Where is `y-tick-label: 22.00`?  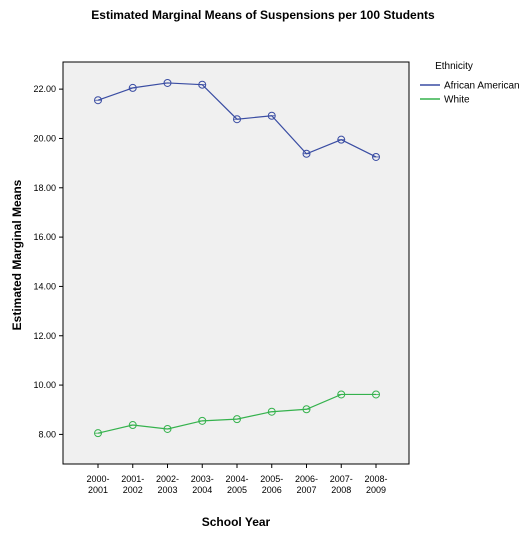
y-tick-label: 22.00 is located at coordinates (44, 89).